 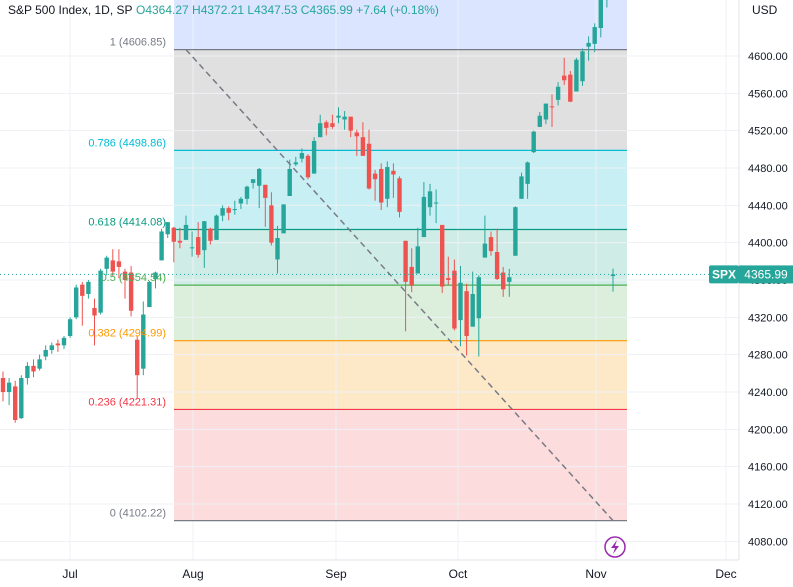 I want to click on chart-symbol: S&P 500 Index, 1D, SP, so click(x=70, y=10).